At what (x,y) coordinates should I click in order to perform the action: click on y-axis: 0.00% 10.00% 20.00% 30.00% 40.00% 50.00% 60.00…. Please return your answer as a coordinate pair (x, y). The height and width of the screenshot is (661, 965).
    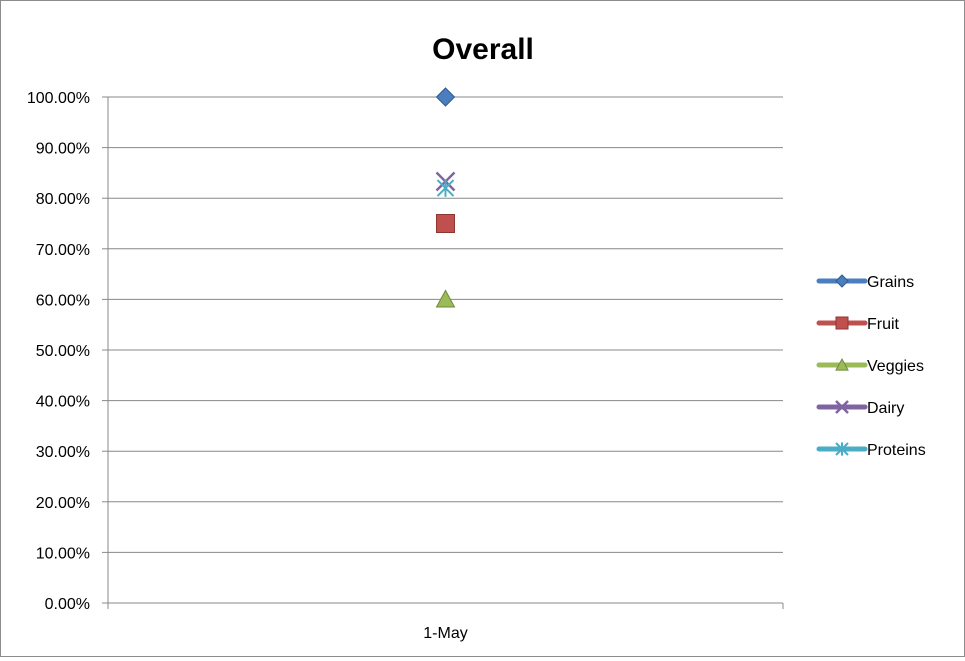
    Looking at the image, I should click on (68, 351).